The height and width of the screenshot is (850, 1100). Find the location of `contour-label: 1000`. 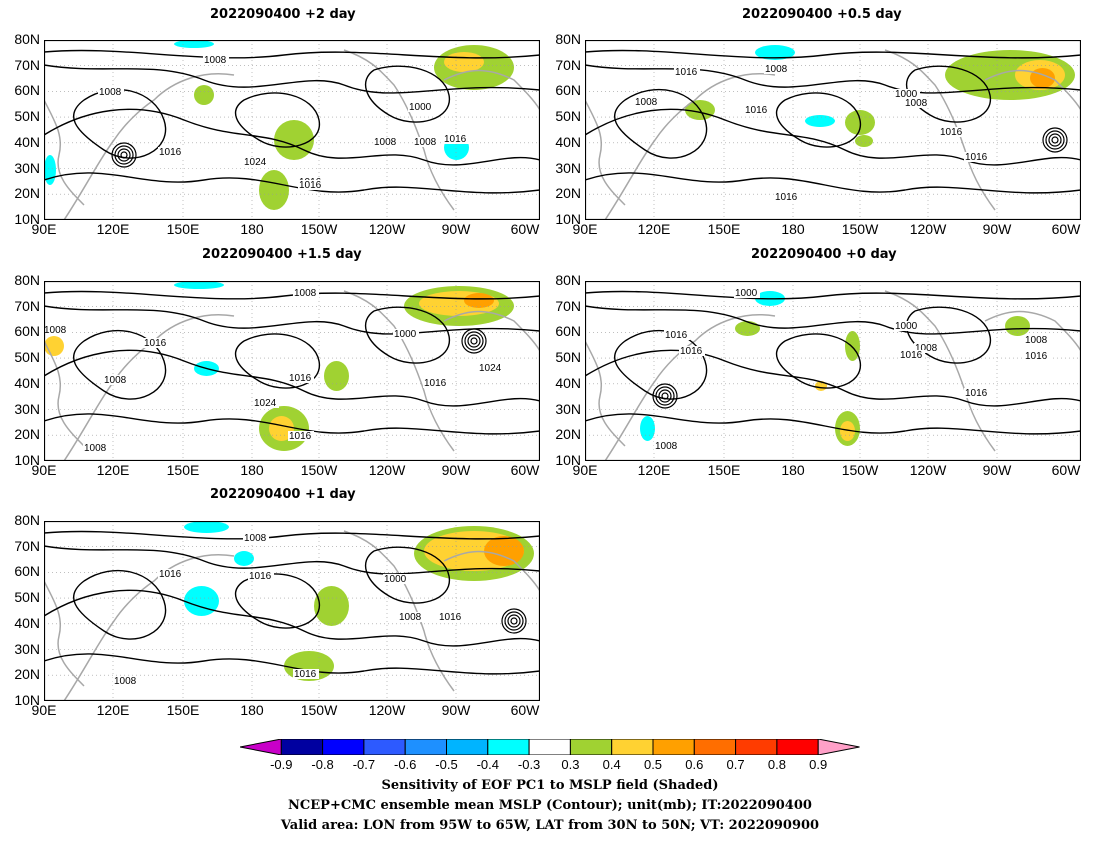

contour-label: 1000 is located at coordinates (405, 334).